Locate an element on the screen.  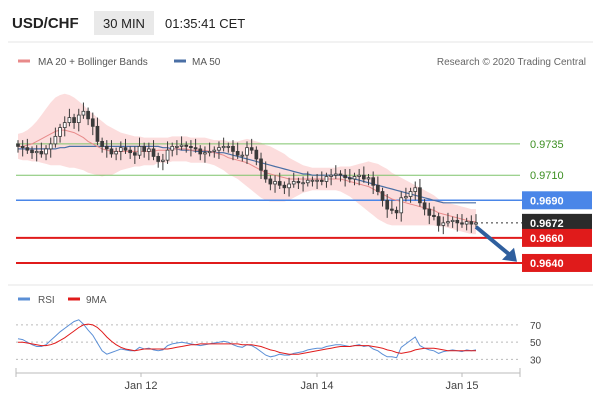
level-label-1: 0.9710 is located at coordinates (547, 176).